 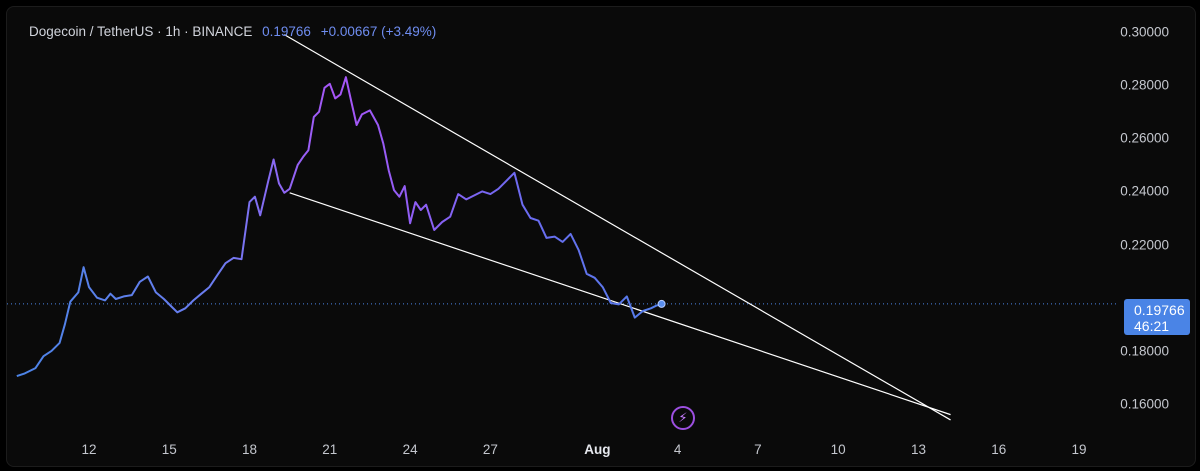 I want to click on x-tick-label: 16, so click(x=999, y=449).